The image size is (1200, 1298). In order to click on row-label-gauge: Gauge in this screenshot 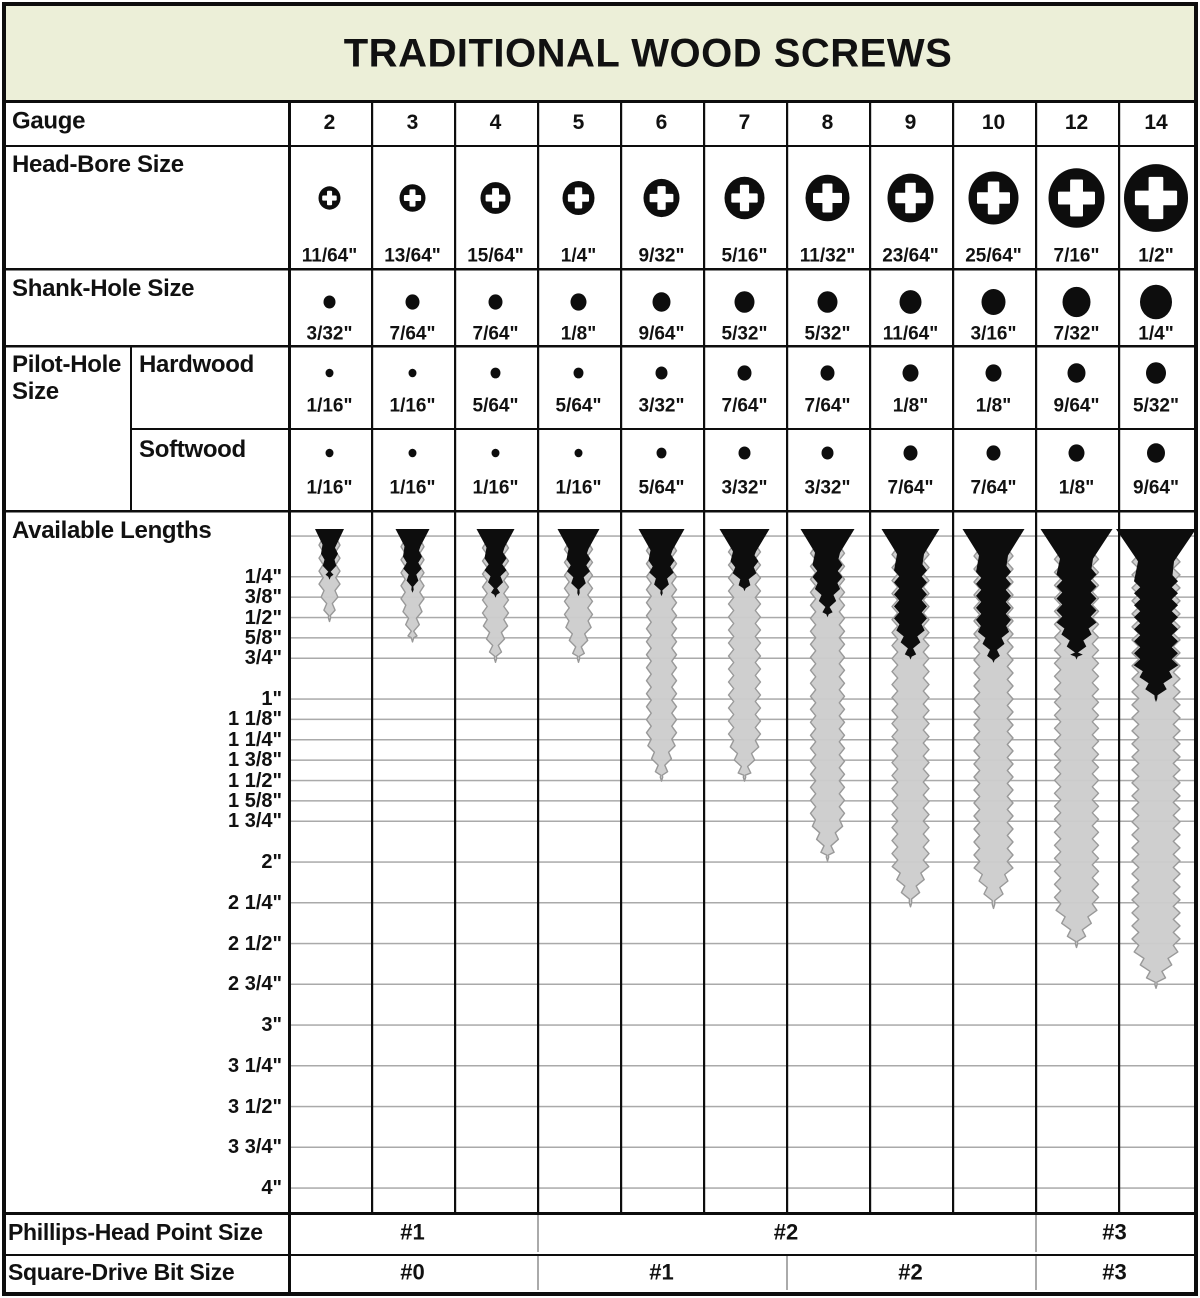, I will do `click(49, 121)`.